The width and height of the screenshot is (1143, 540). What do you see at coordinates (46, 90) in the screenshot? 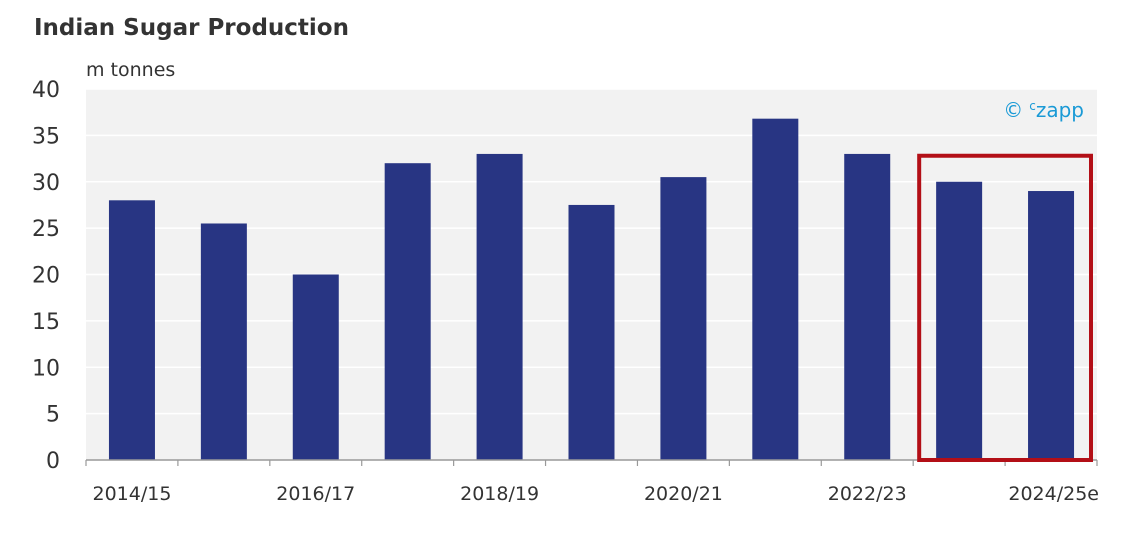
I see `y-tick-label: 40` at bounding box center [46, 90].